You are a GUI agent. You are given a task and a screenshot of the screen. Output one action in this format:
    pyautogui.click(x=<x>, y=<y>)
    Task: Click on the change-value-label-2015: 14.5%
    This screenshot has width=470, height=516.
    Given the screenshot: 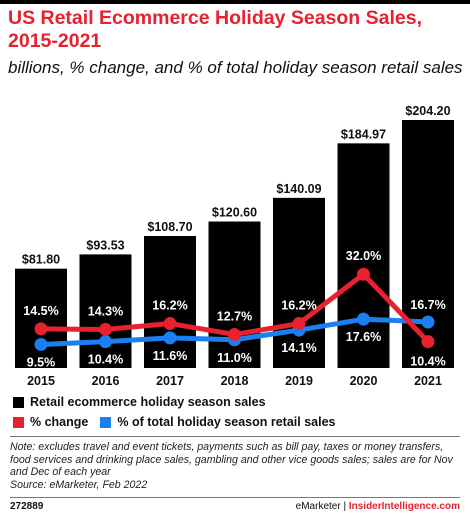 What is the action you would take?
    pyautogui.click(x=40, y=311)
    